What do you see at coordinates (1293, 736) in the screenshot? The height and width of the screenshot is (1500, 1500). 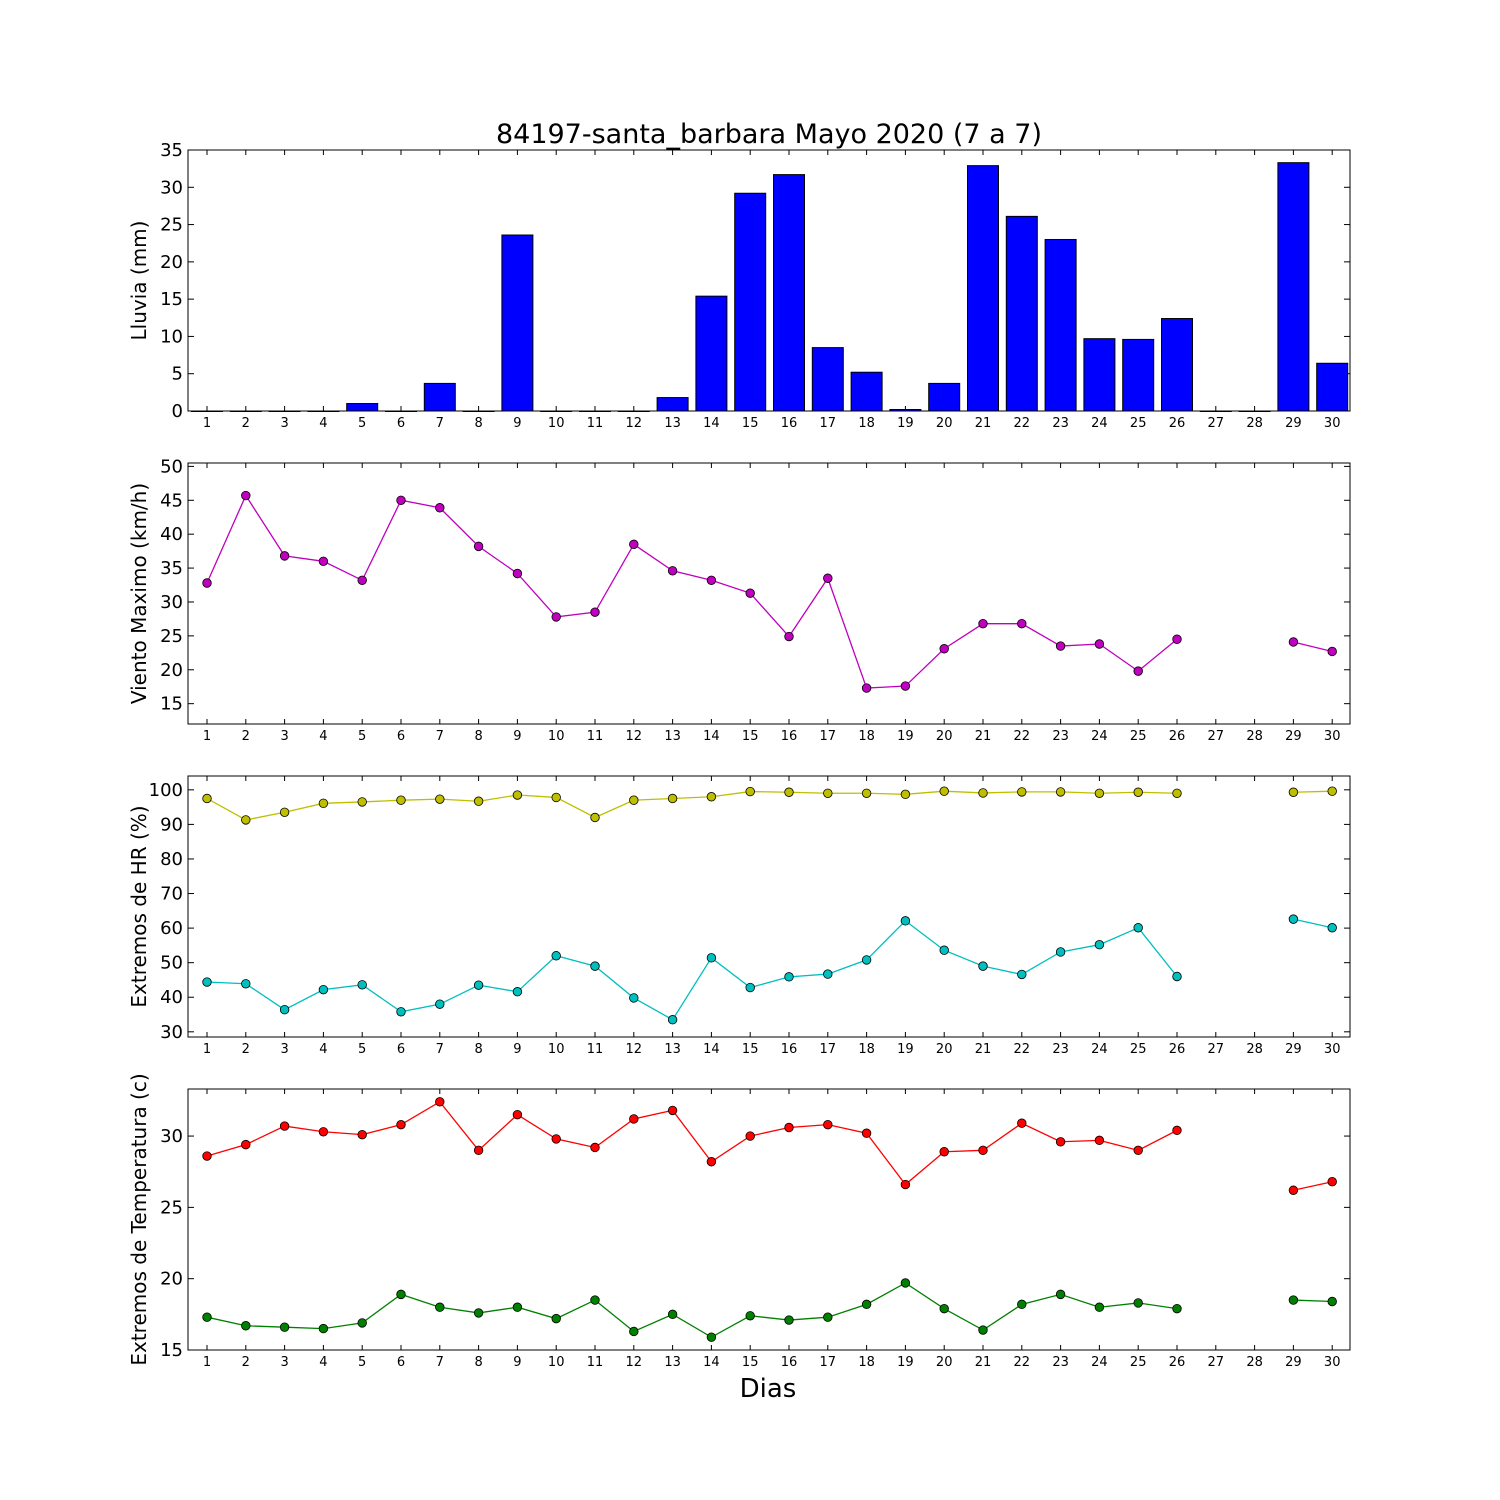 I see `wind-xtick-label: 29` at bounding box center [1293, 736].